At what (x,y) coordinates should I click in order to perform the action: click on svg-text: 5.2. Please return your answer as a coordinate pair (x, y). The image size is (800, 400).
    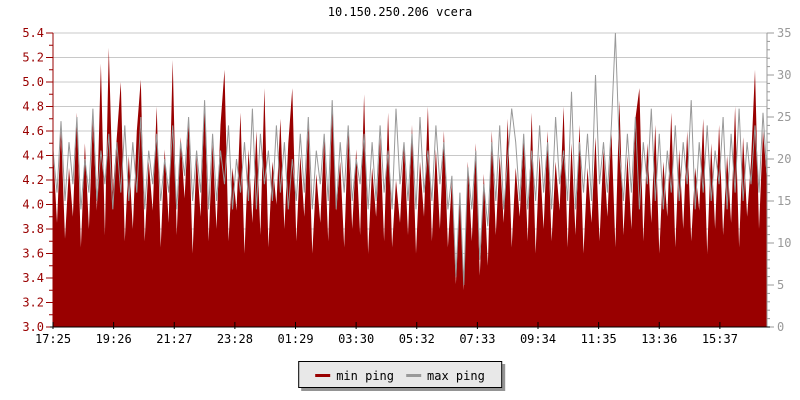
    Looking at the image, I should click on (33, 58).